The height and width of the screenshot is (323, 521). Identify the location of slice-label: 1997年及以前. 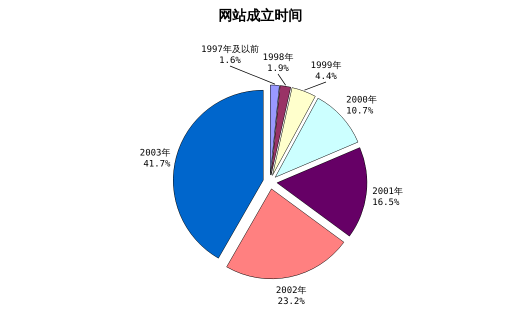
(230, 49).